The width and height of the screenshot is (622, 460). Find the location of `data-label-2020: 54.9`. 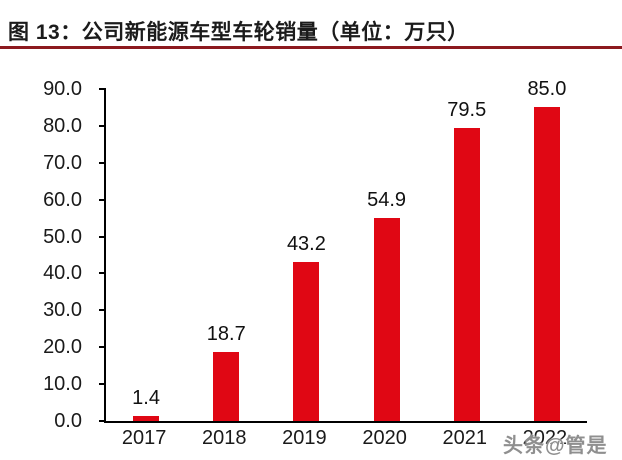

data-label-2020: 54.9 is located at coordinates (387, 200).